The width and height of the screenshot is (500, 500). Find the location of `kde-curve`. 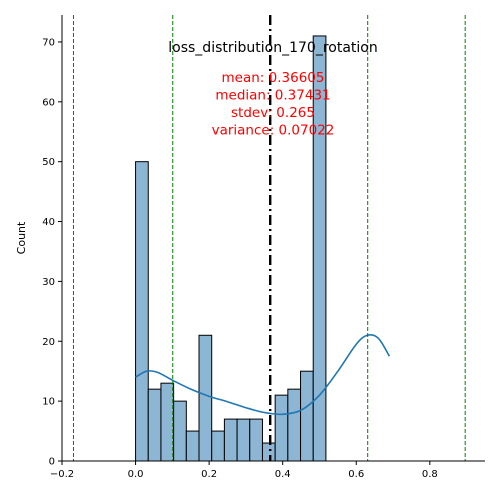

kde-curve is located at coordinates (263, 375).